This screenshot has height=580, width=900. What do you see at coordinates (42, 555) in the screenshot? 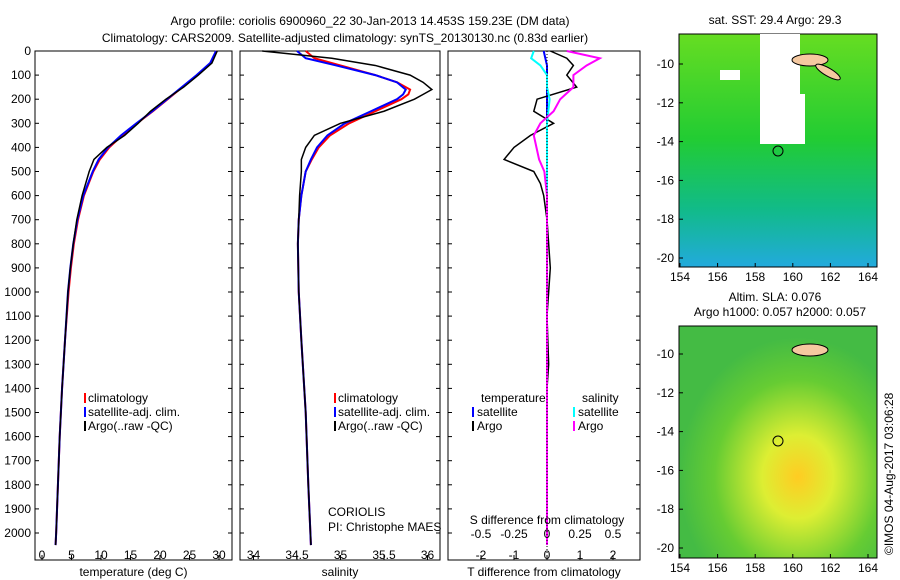
I see `x-tick-label: 0` at bounding box center [42, 555].